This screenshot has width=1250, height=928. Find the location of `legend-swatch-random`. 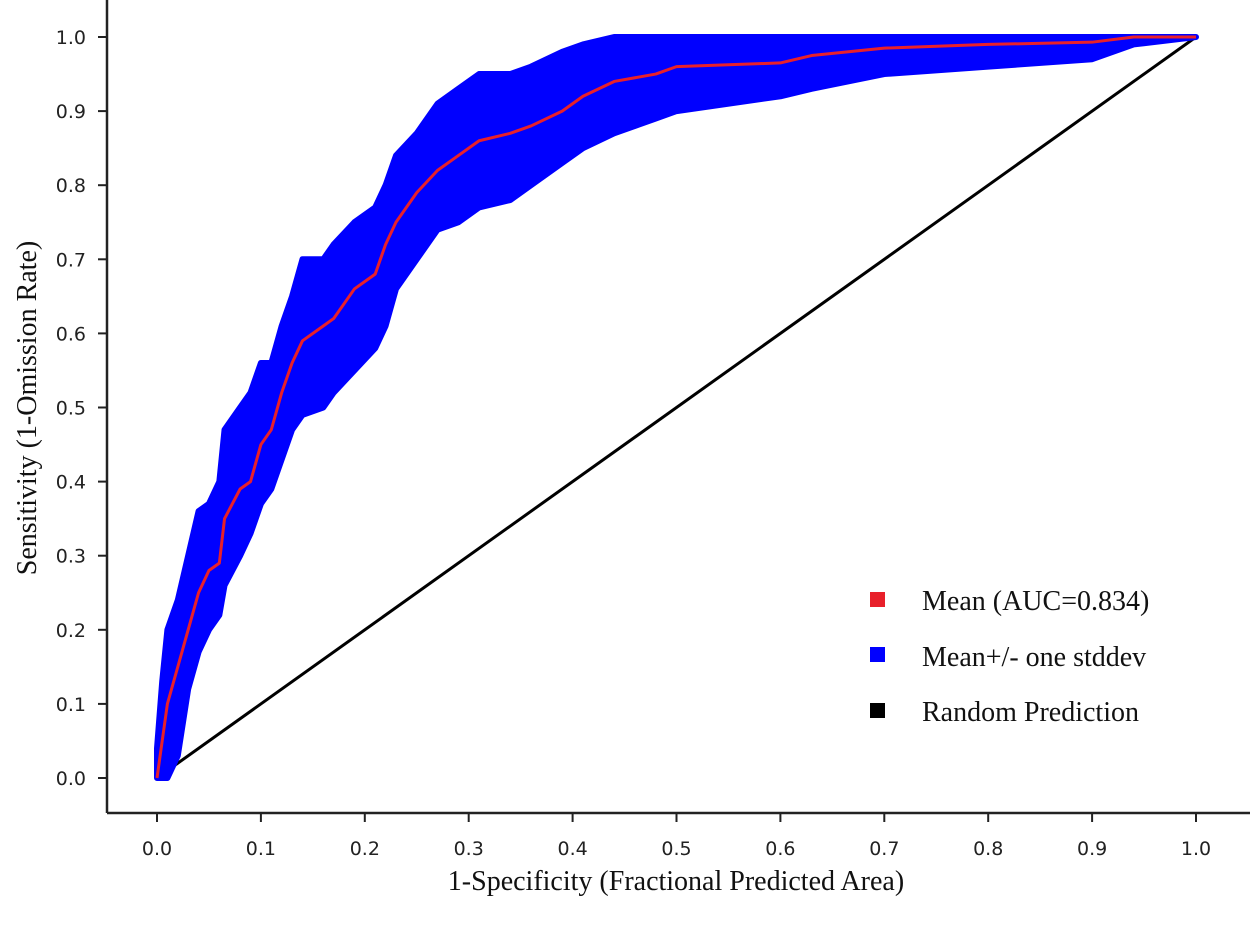

legend-swatch-random is located at coordinates (877, 710).